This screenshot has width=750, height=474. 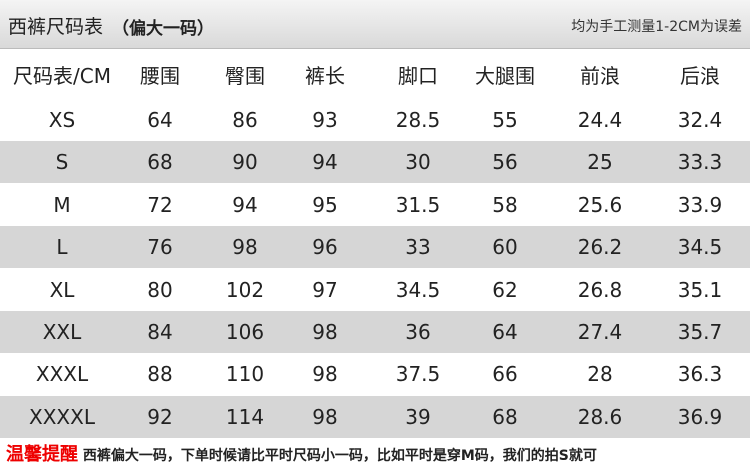 I want to click on measurement: 90, so click(x=245, y=162).